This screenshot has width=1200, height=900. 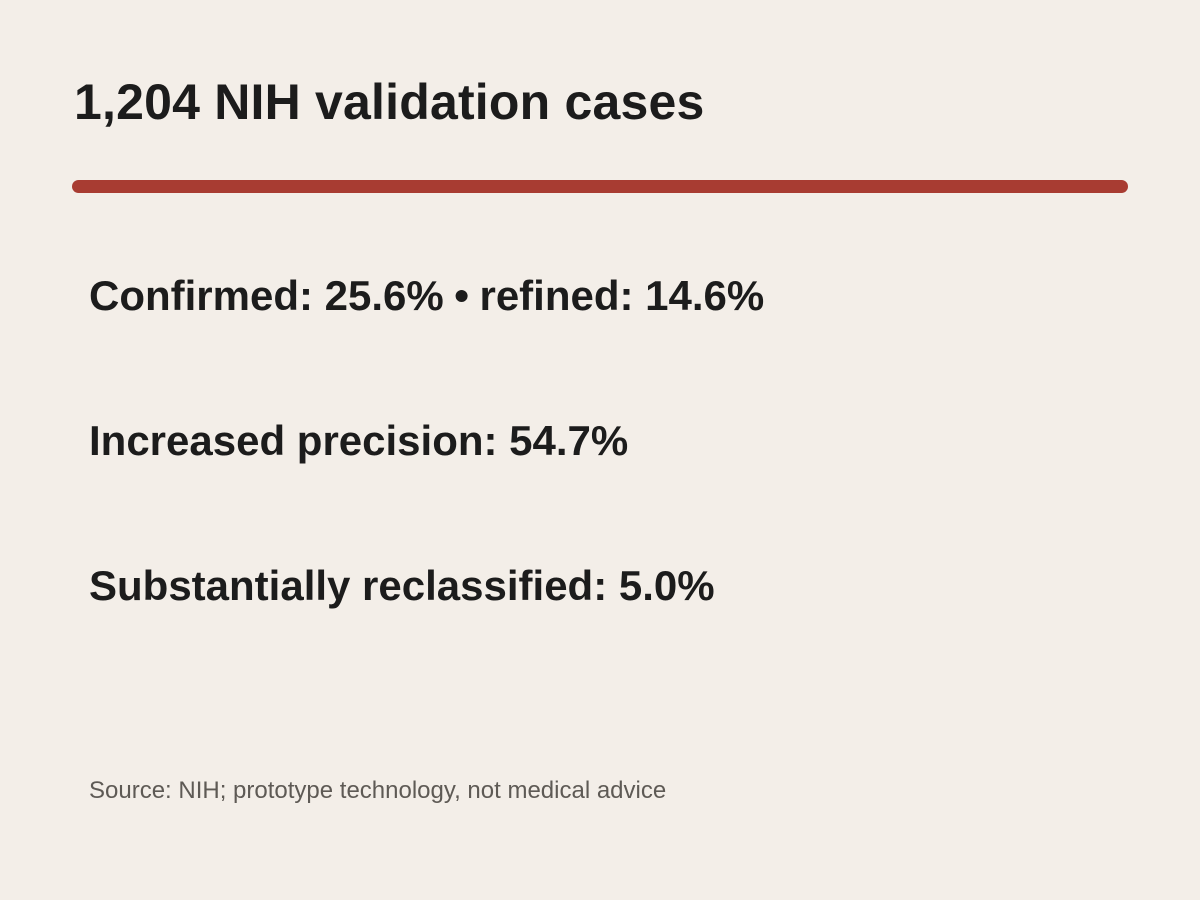 I want to click on stat-confirmed-refined: Confirmed: 25.6% • refined: 14.6%, so click(x=426, y=296).